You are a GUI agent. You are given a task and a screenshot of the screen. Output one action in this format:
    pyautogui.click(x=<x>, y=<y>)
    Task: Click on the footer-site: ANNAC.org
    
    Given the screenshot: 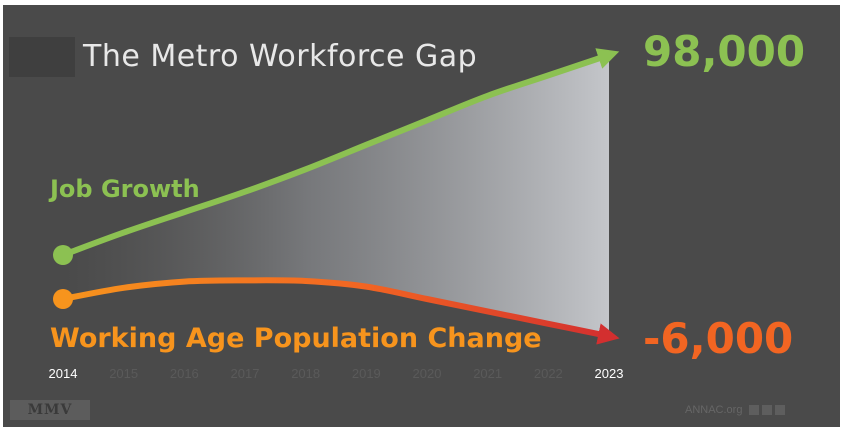 What is the action you would take?
    pyautogui.click(x=735, y=410)
    